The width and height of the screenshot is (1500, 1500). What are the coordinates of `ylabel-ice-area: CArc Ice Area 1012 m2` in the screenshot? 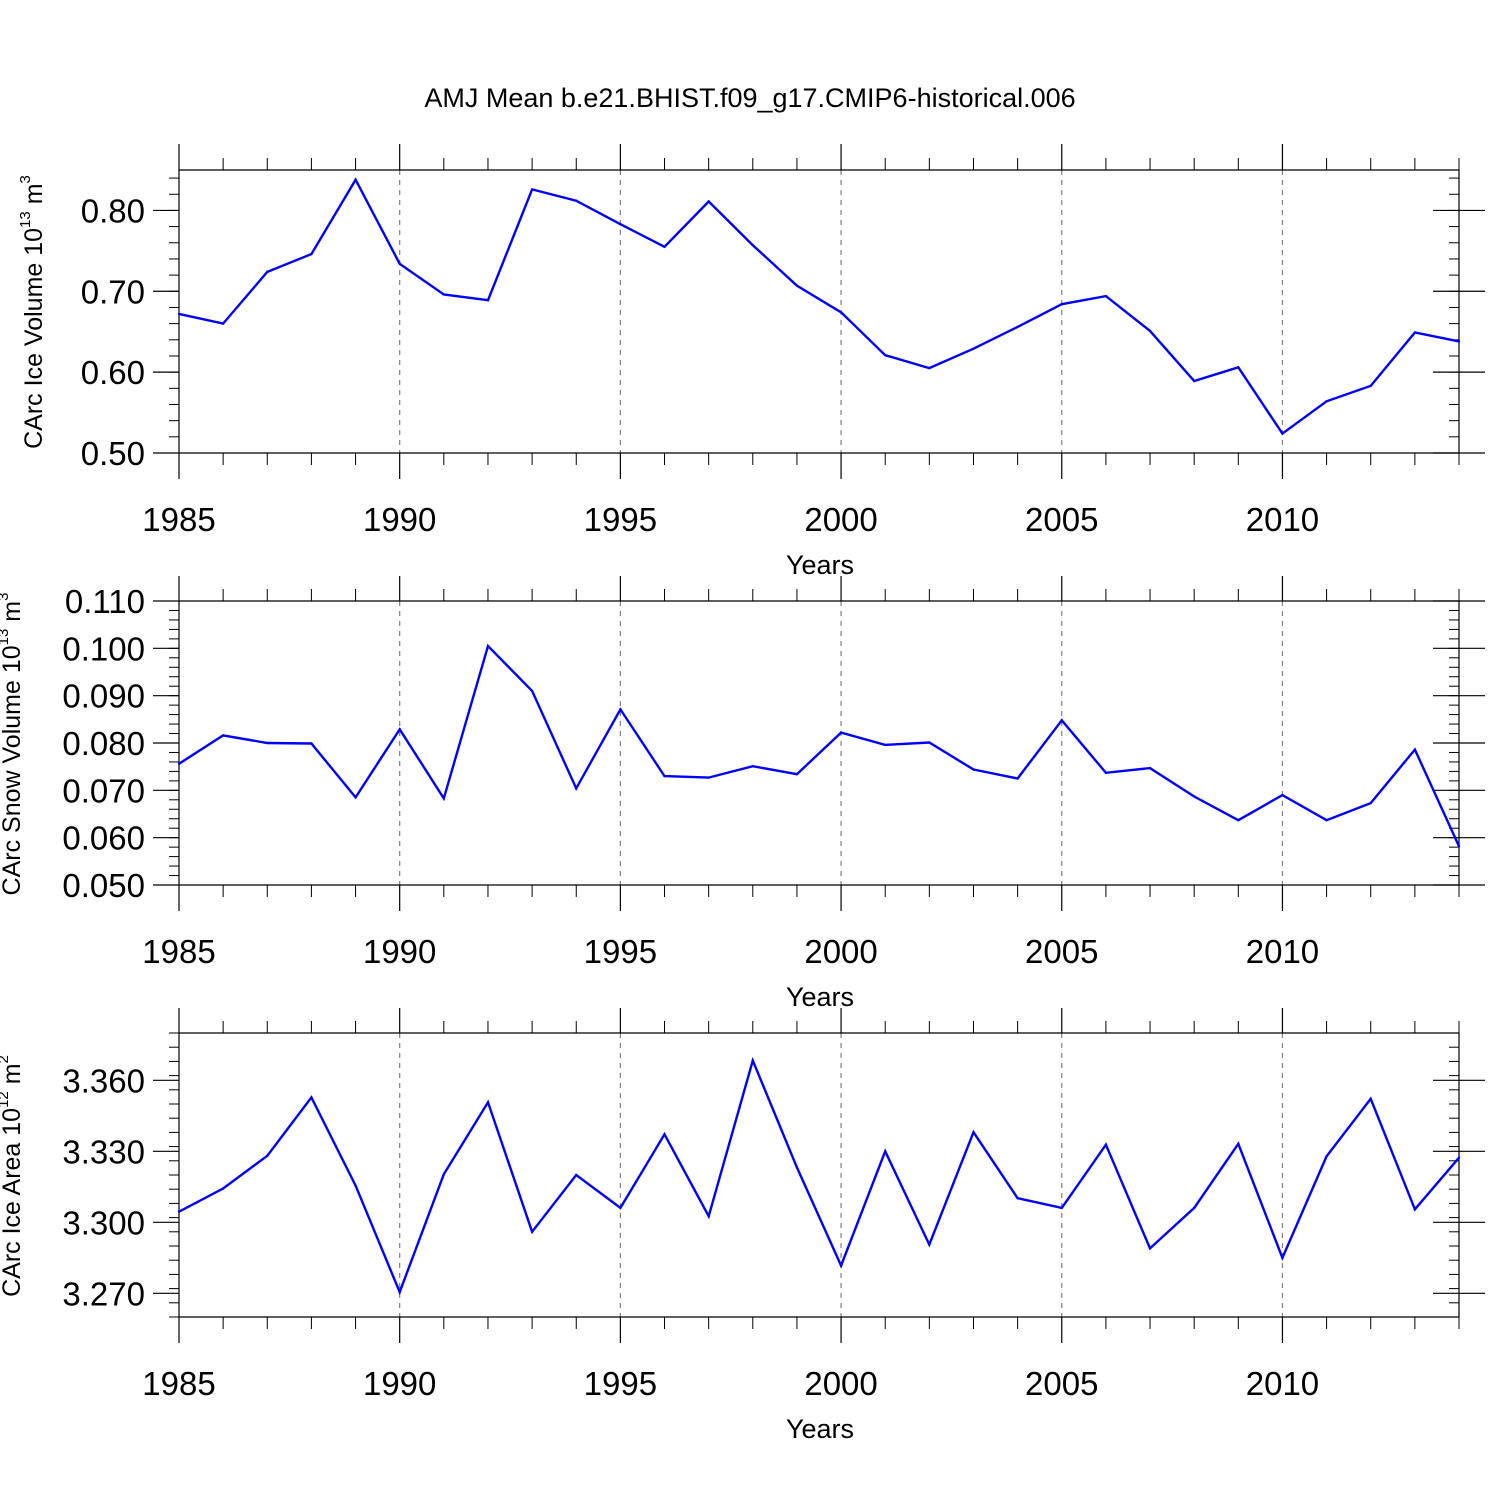 It's located at (13, 1176).